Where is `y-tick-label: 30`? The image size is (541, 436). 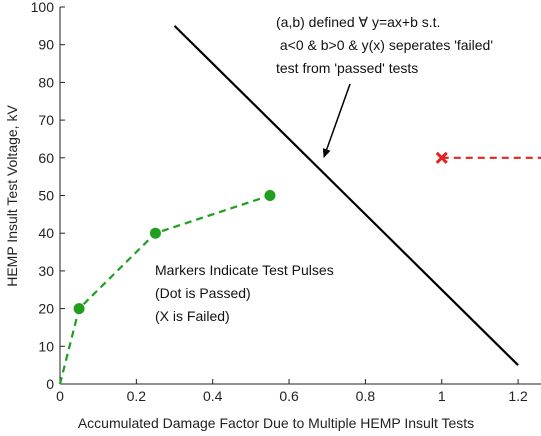
y-tick-label: 30 is located at coordinates (46, 271).